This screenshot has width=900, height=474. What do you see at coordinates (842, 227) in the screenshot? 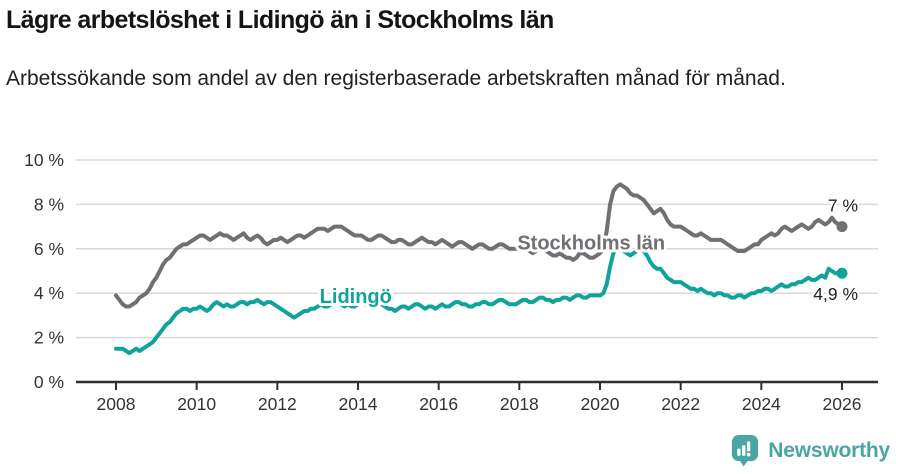
I see `end-dot-stockholms-län` at bounding box center [842, 227].